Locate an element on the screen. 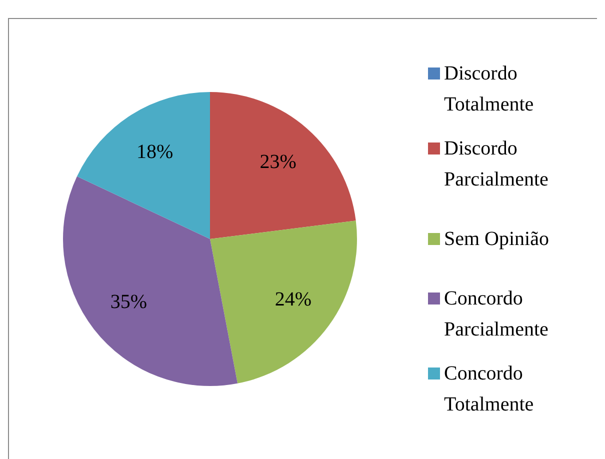  legend-label: Concordo Parcialmente is located at coordinates (496, 314).